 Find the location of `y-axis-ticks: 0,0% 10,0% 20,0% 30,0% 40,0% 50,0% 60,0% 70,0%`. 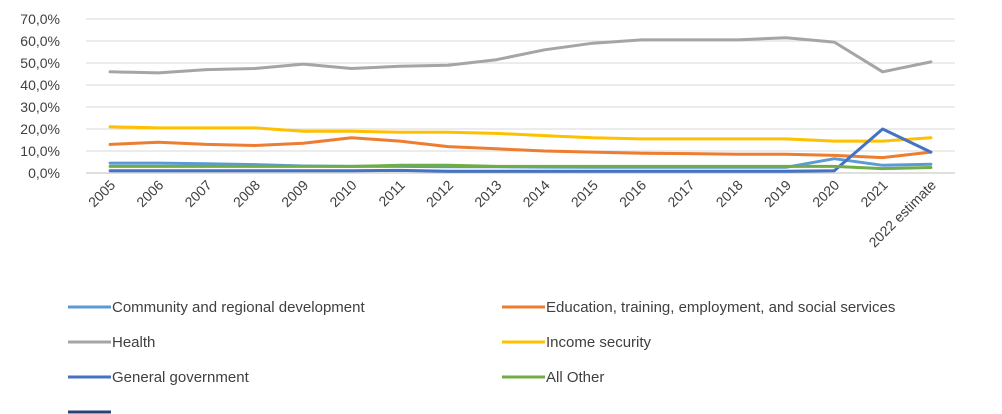

y-axis-ticks: 0,0% 10,0% 20,0% 30,0% 40,0% 50,0% 60,0% 70,0% is located at coordinates (40, 96).